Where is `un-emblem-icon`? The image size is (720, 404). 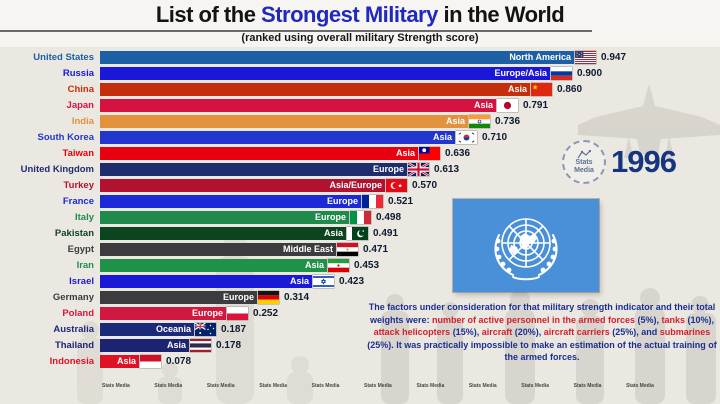
un-emblem-icon is located at coordinates (526, 245).